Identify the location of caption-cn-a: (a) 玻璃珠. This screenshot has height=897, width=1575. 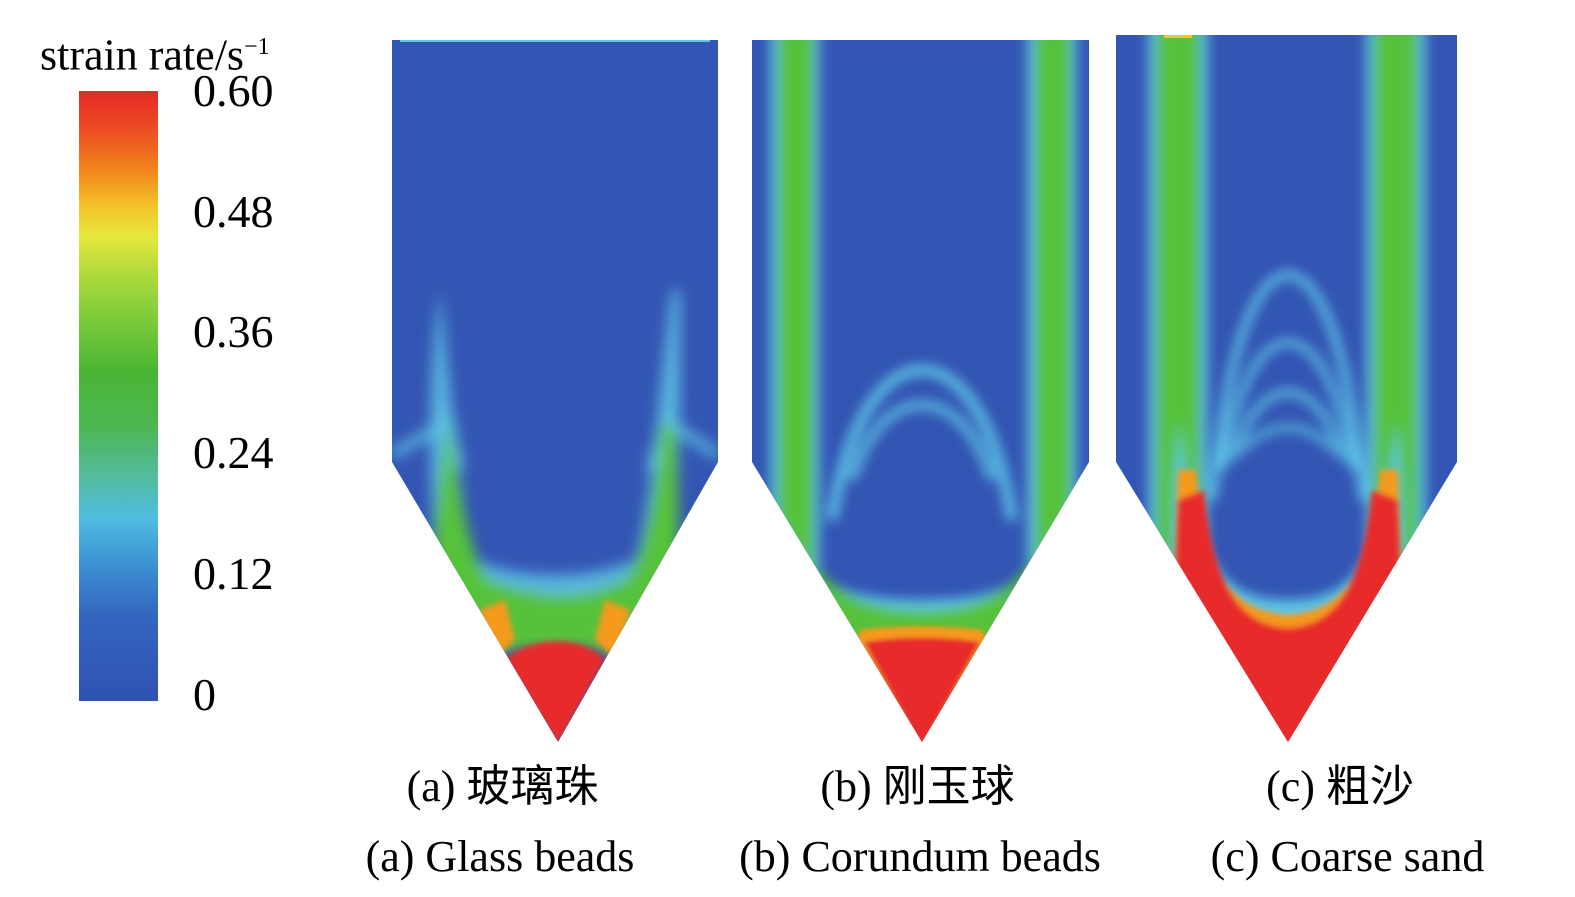
(502, 786).